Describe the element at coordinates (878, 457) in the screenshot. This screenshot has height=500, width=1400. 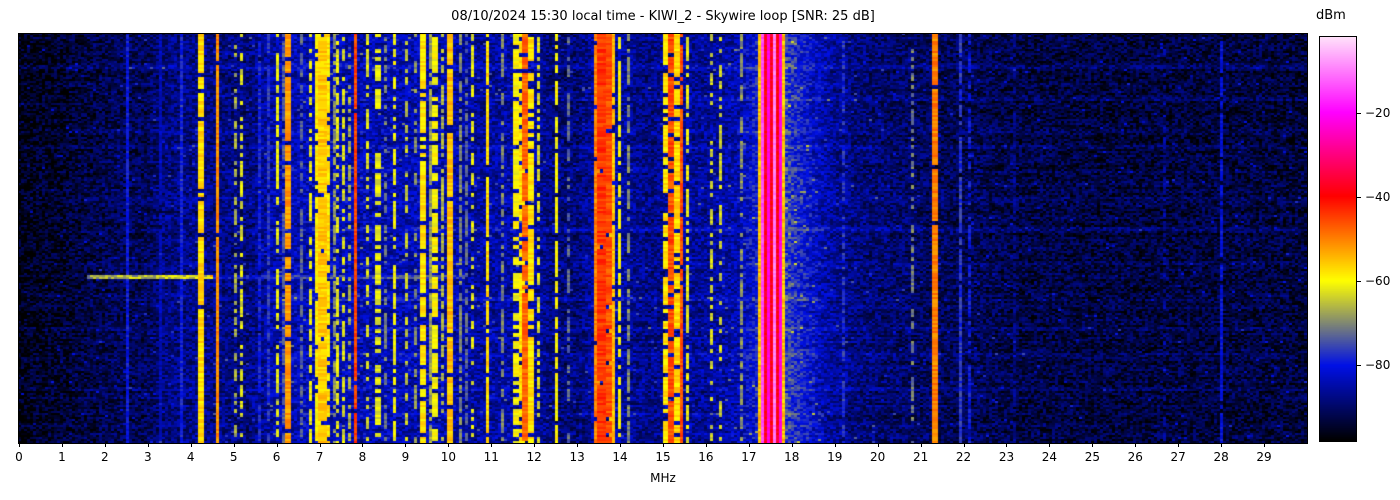
I see `x-tick-label: 20` at that location.